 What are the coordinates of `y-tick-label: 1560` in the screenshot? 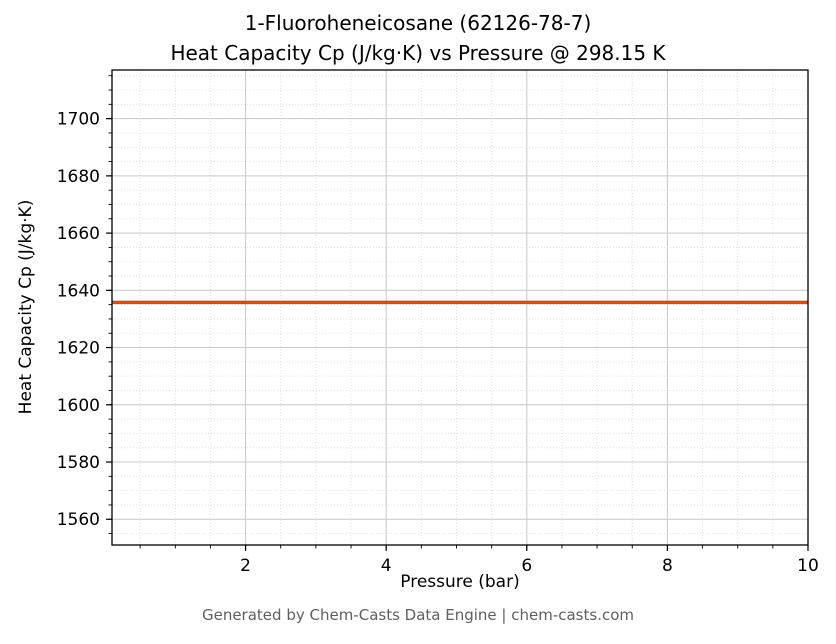 It's located at (78, 520).